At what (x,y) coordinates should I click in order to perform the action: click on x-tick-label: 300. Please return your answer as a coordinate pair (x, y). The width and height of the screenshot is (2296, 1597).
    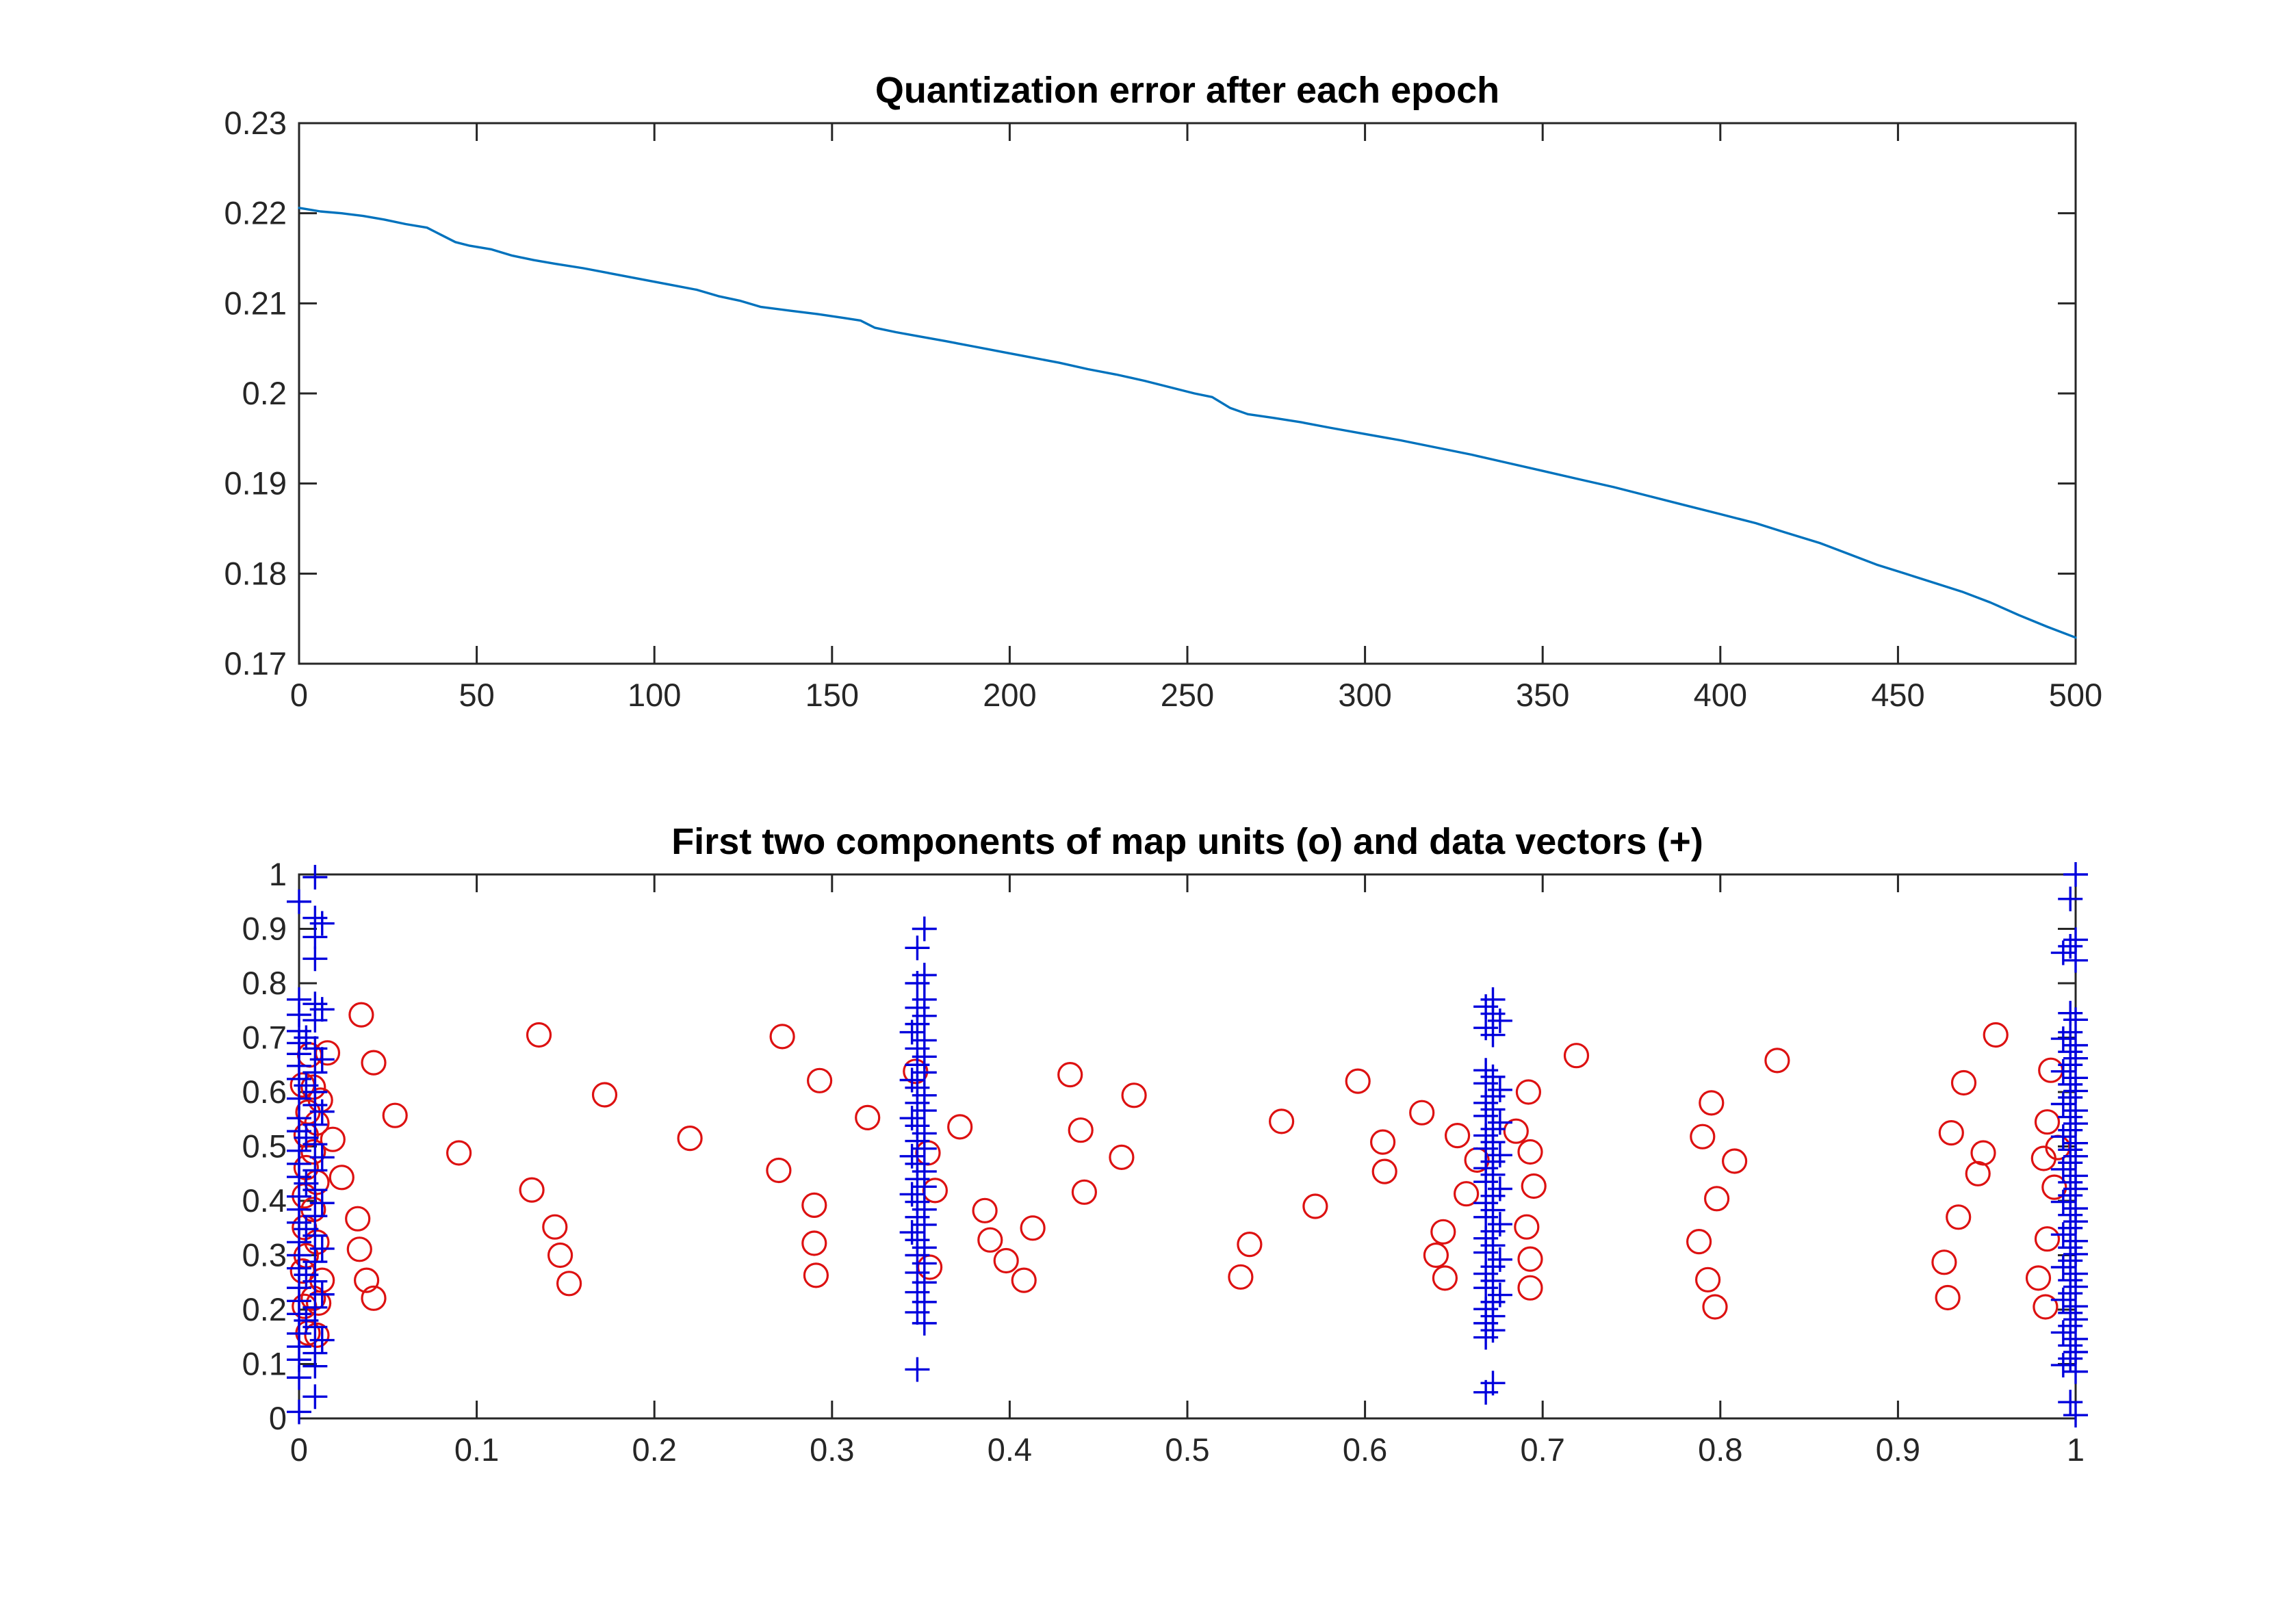
    Looking at the image, I should click on (1364, 695).